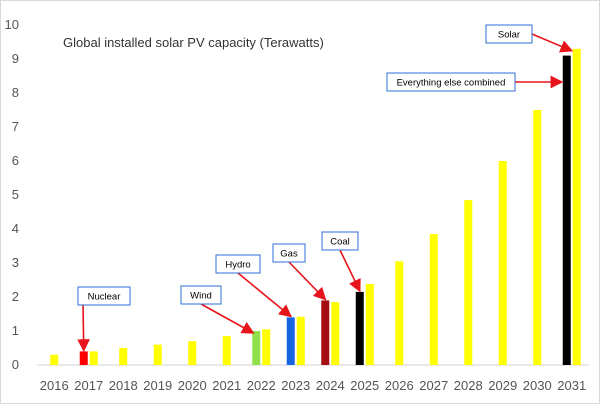 Image resolution: width=600 pixels, height=405 pixels. I want to click on y-tick-label: 6, so click(15, 160).